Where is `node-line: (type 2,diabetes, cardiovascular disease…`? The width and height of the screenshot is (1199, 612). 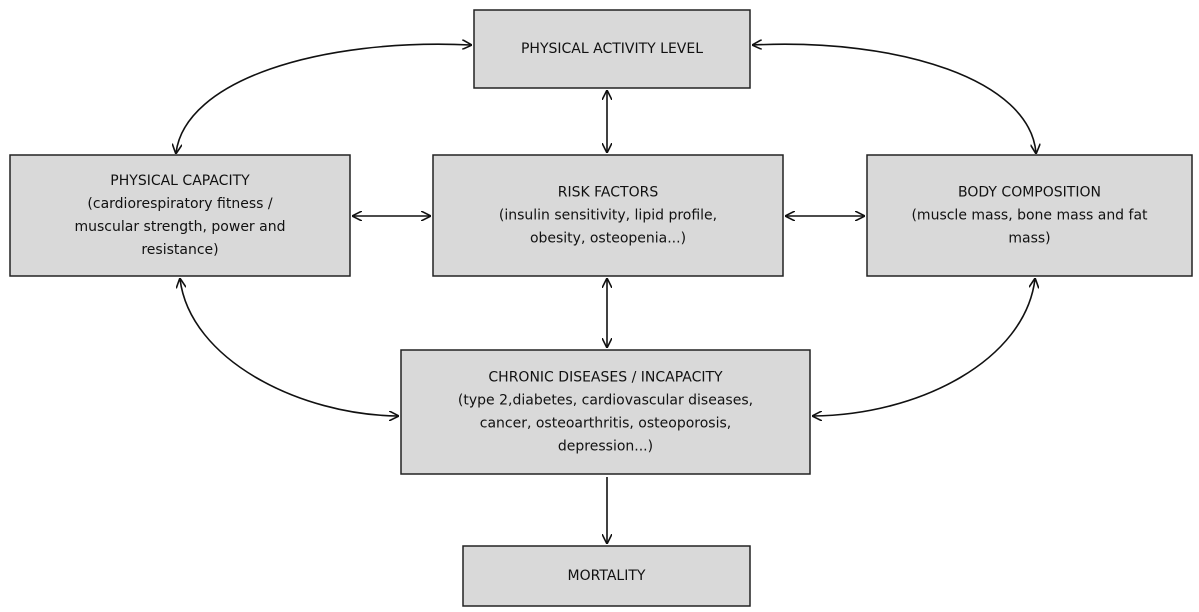 node-line: (type 2,diabetes, cardiovascular disease… is located at coordinates (605, 401).